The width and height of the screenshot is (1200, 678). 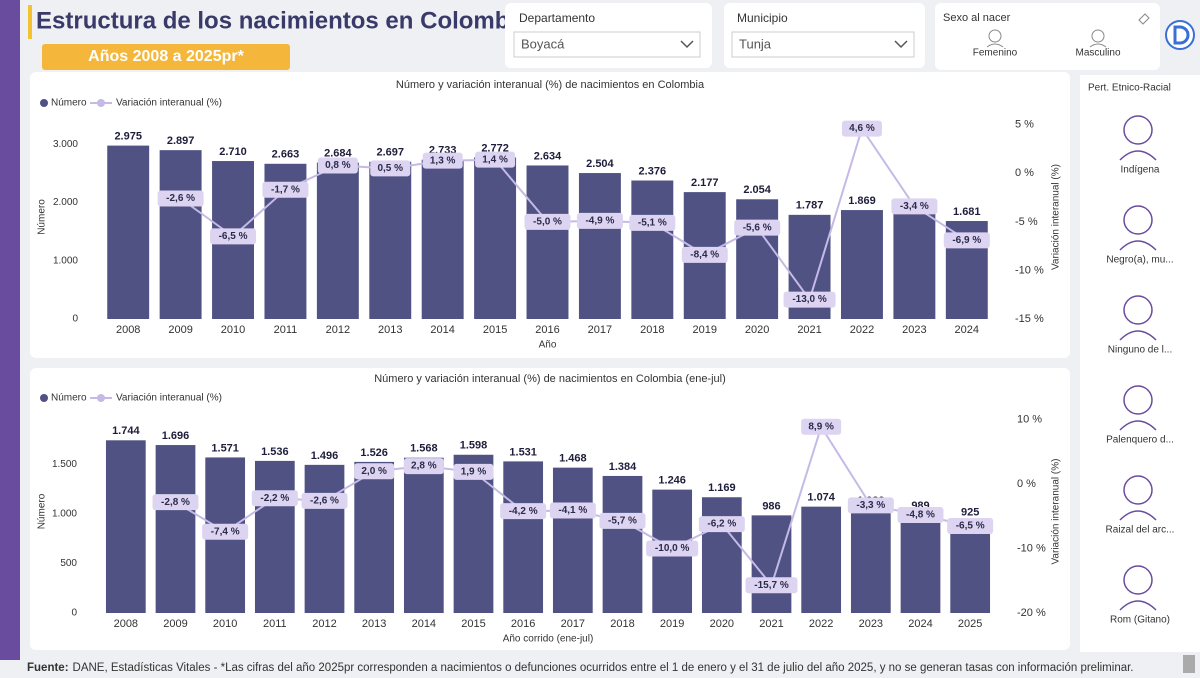 What do you see at coordinates (324, 501) in the screenshot?
I see `data-label: -2,6 %` at bounding box center [324, 501].